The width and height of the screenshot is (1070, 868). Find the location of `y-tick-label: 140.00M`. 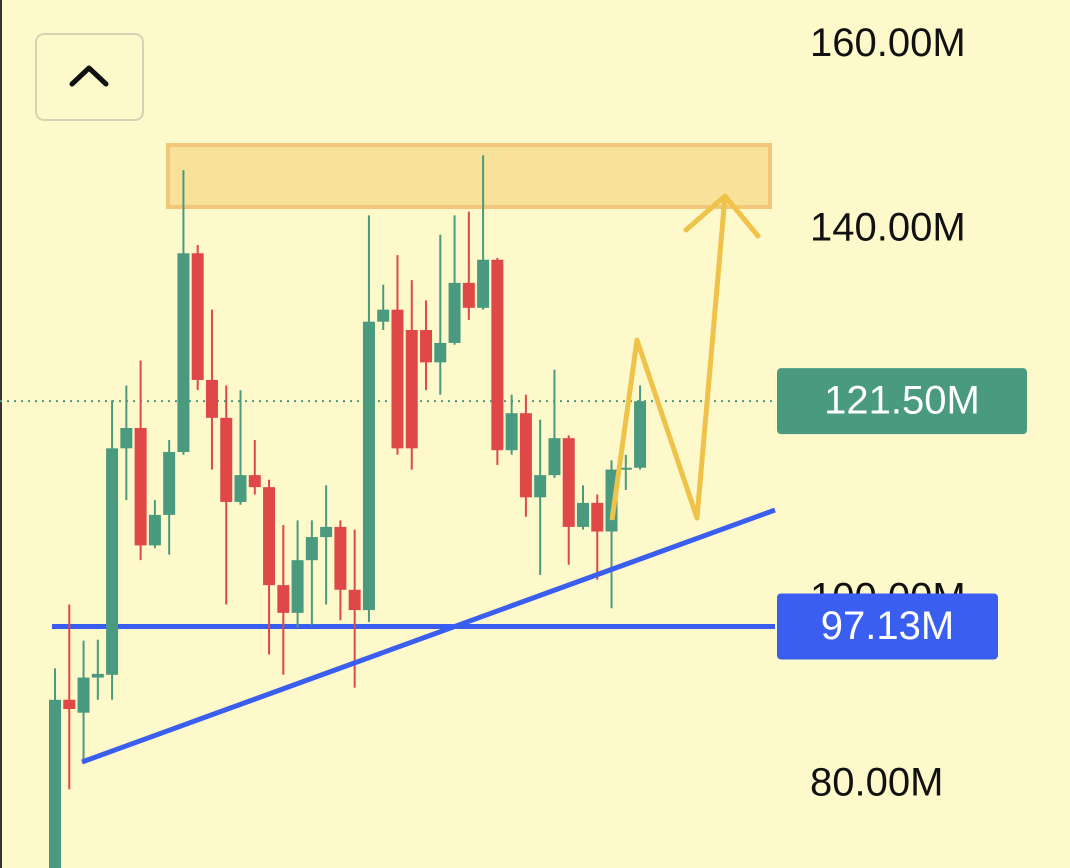

y-tick-label: 140.00M is located at coordinates (888, 228).